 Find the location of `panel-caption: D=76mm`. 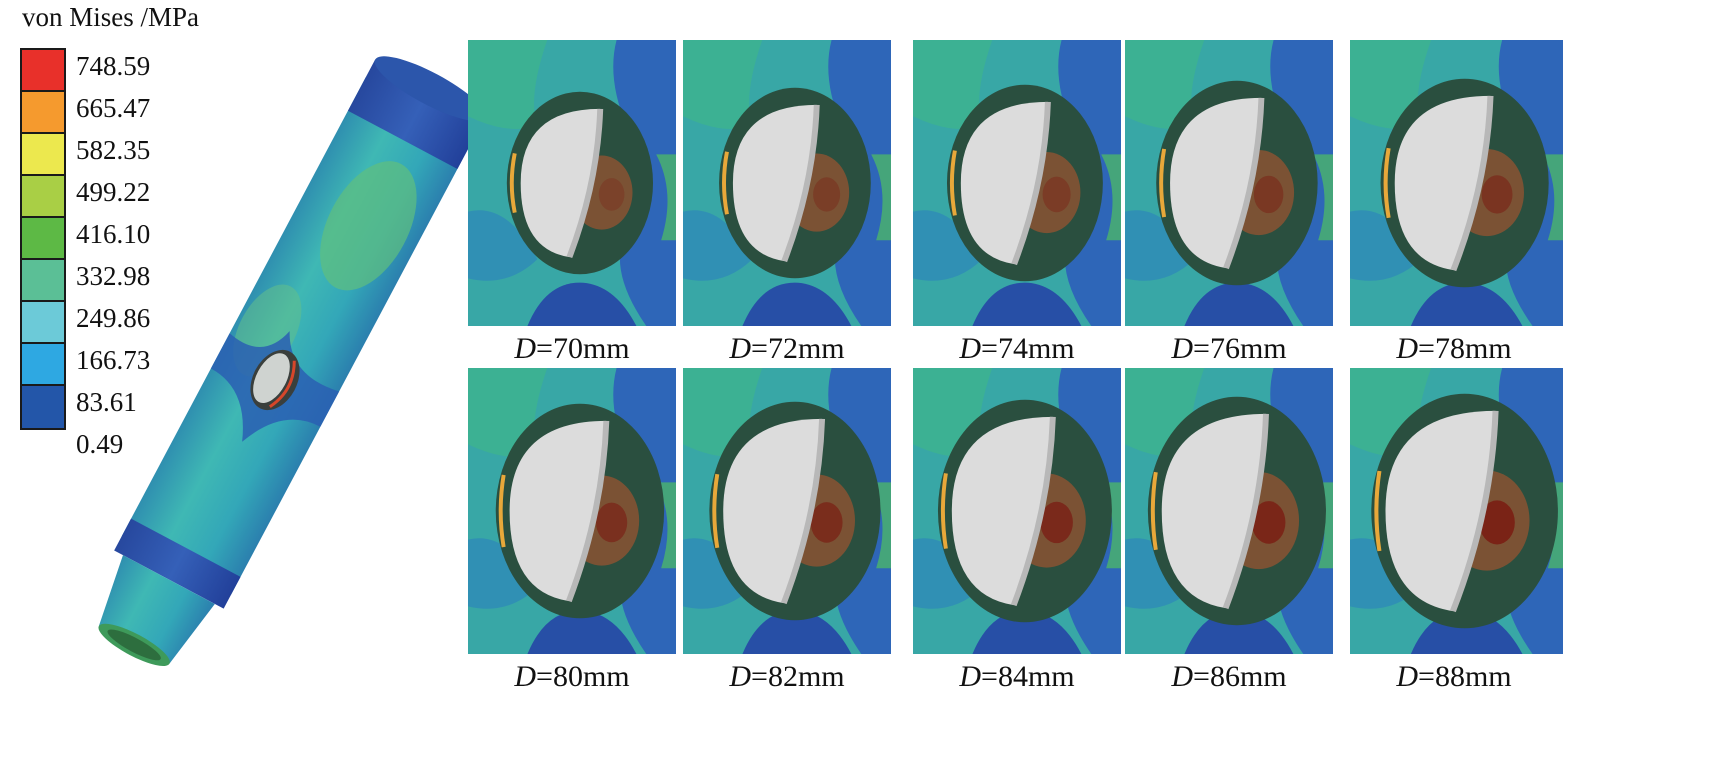

panel-caption: D=76mm is located at coordinates (1229, 349).